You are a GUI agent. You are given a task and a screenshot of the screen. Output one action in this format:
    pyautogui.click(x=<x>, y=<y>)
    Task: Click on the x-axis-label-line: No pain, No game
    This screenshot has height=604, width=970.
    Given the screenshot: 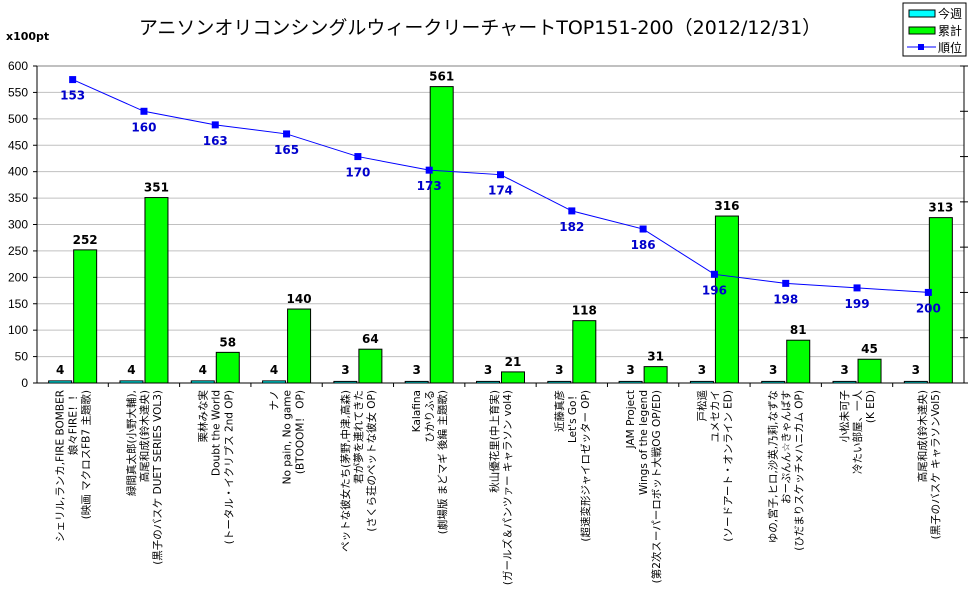 What is the action you would take?
    pyautogui.click(x=288, y=437)
    